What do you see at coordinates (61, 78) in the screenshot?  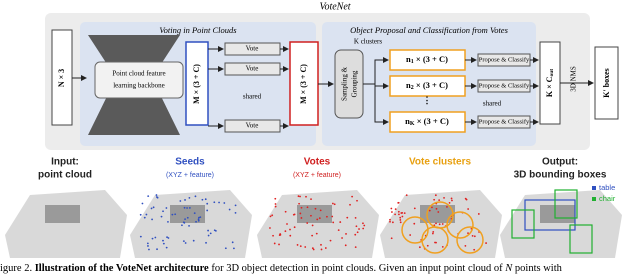 I see `input-dims: N × 3` at bounding box center [61, 78].